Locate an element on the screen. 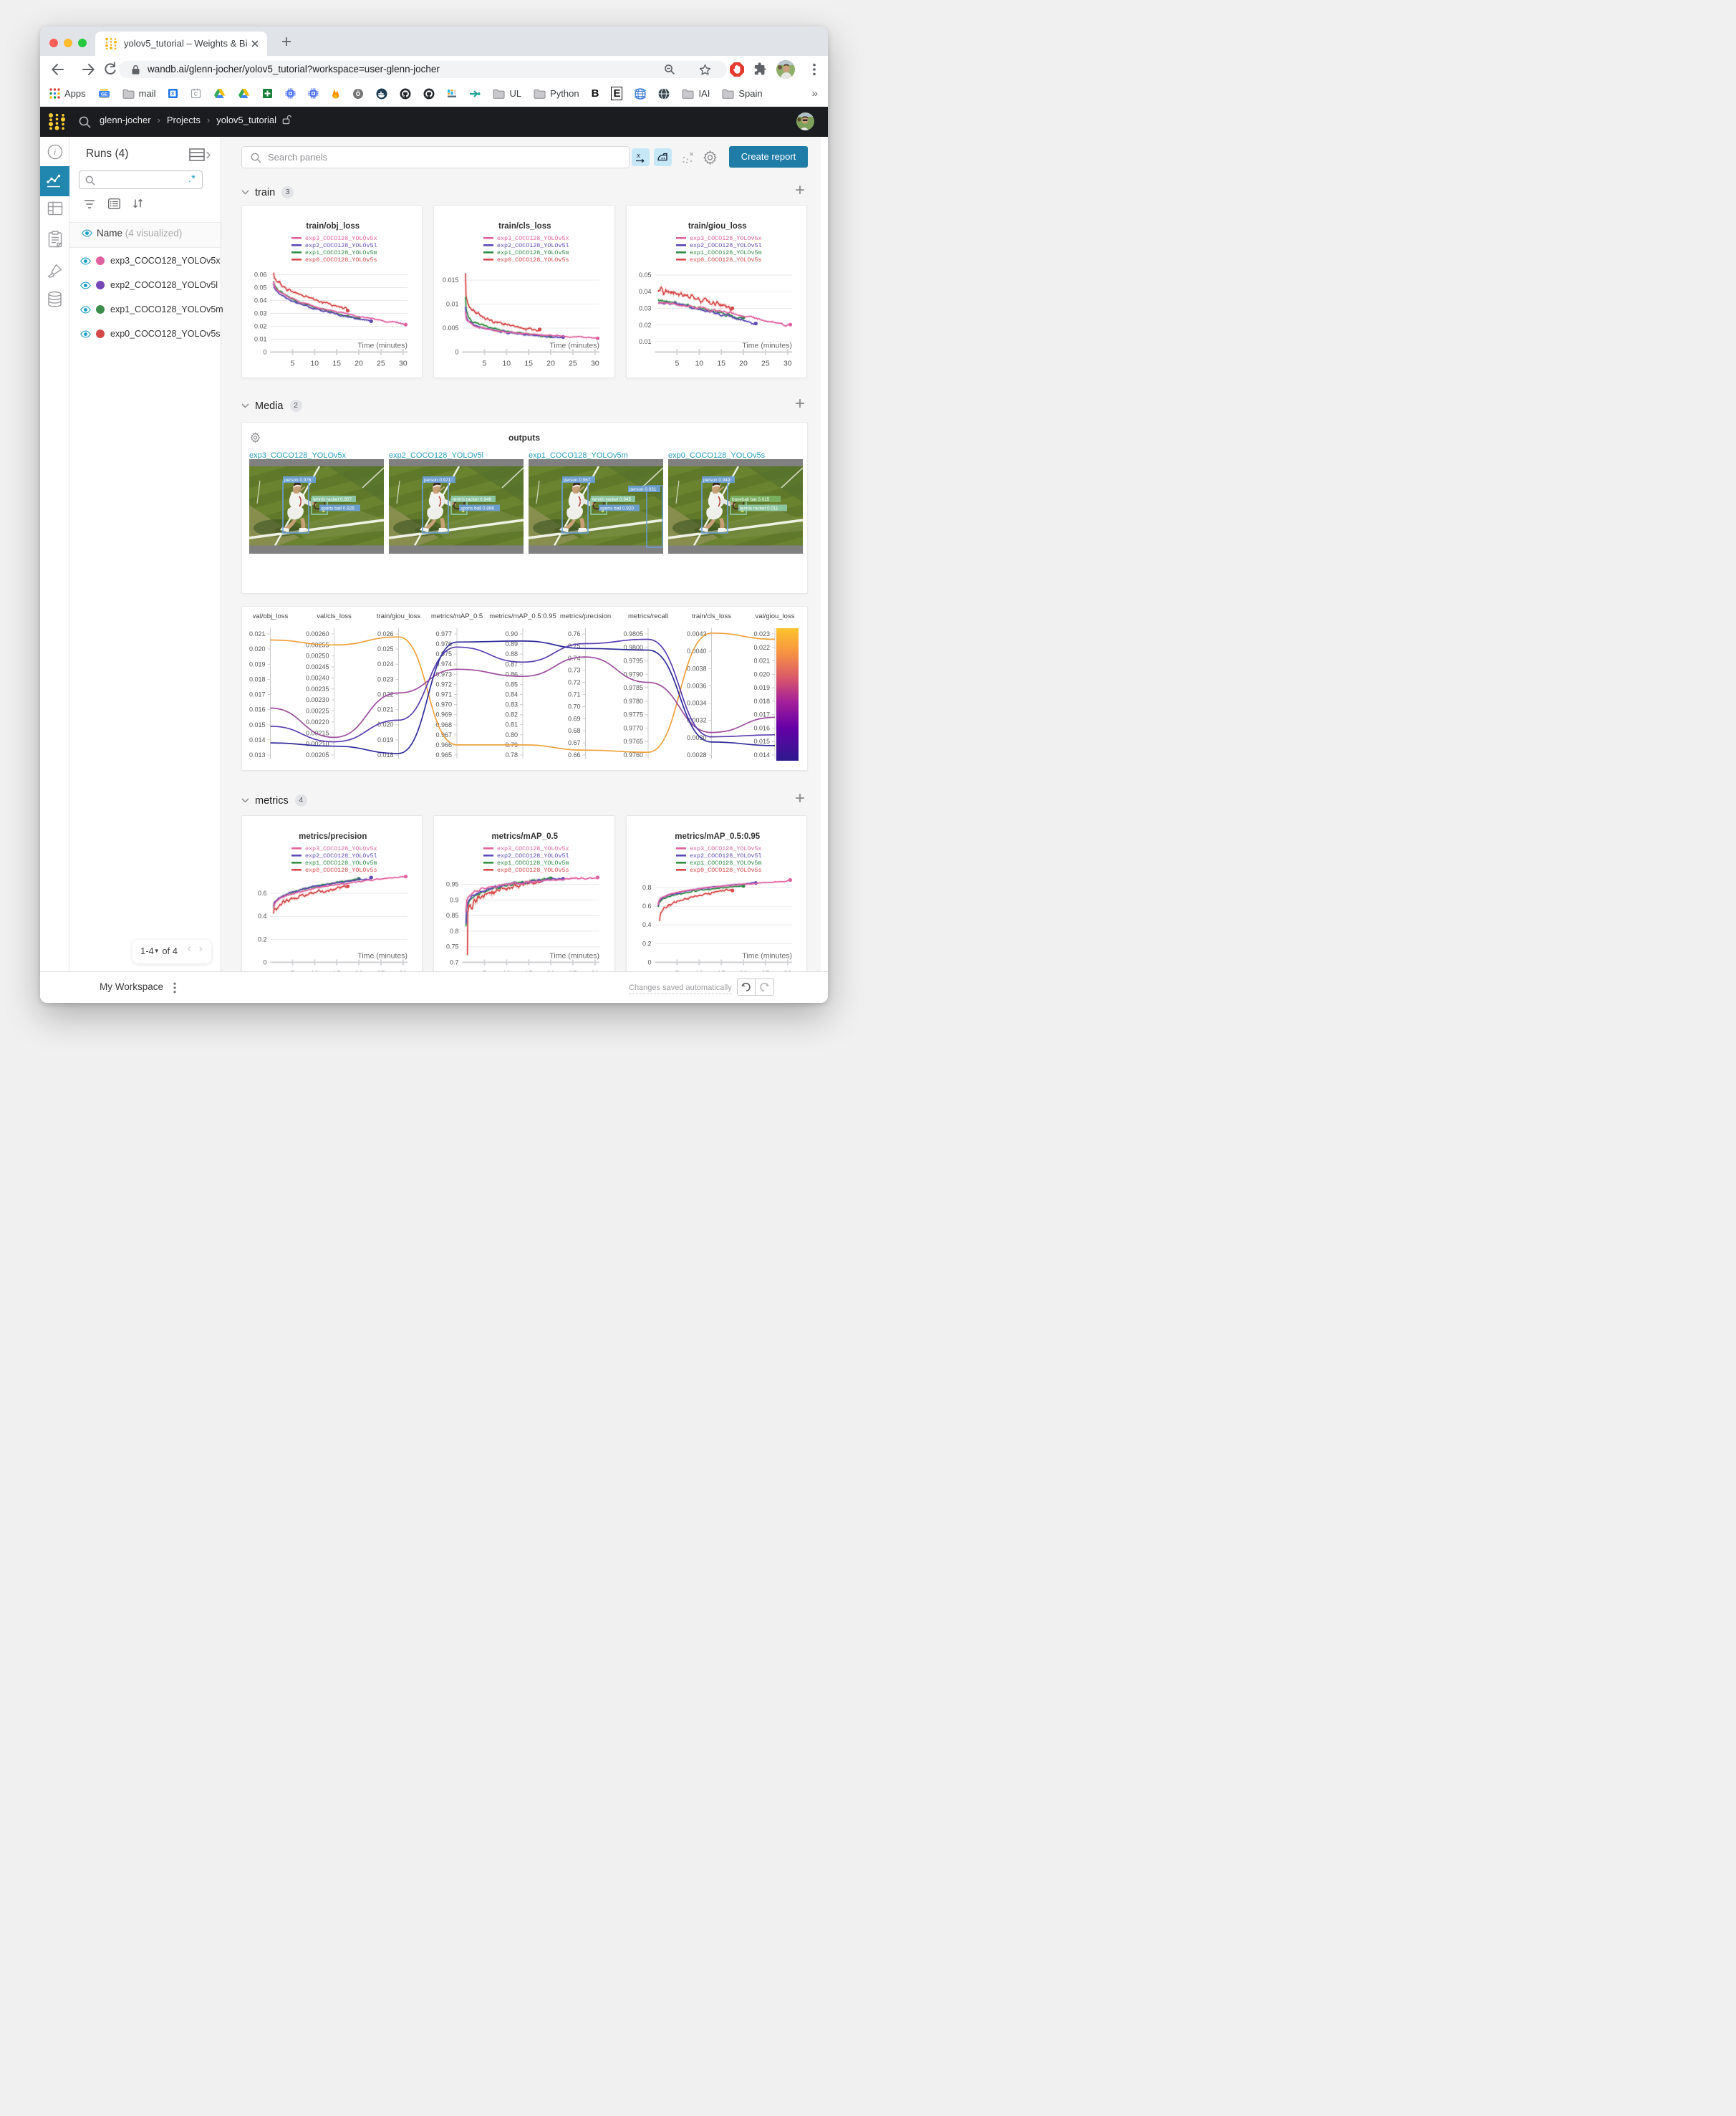  svg-text: 0.69 is located at coordinates (573, 718).